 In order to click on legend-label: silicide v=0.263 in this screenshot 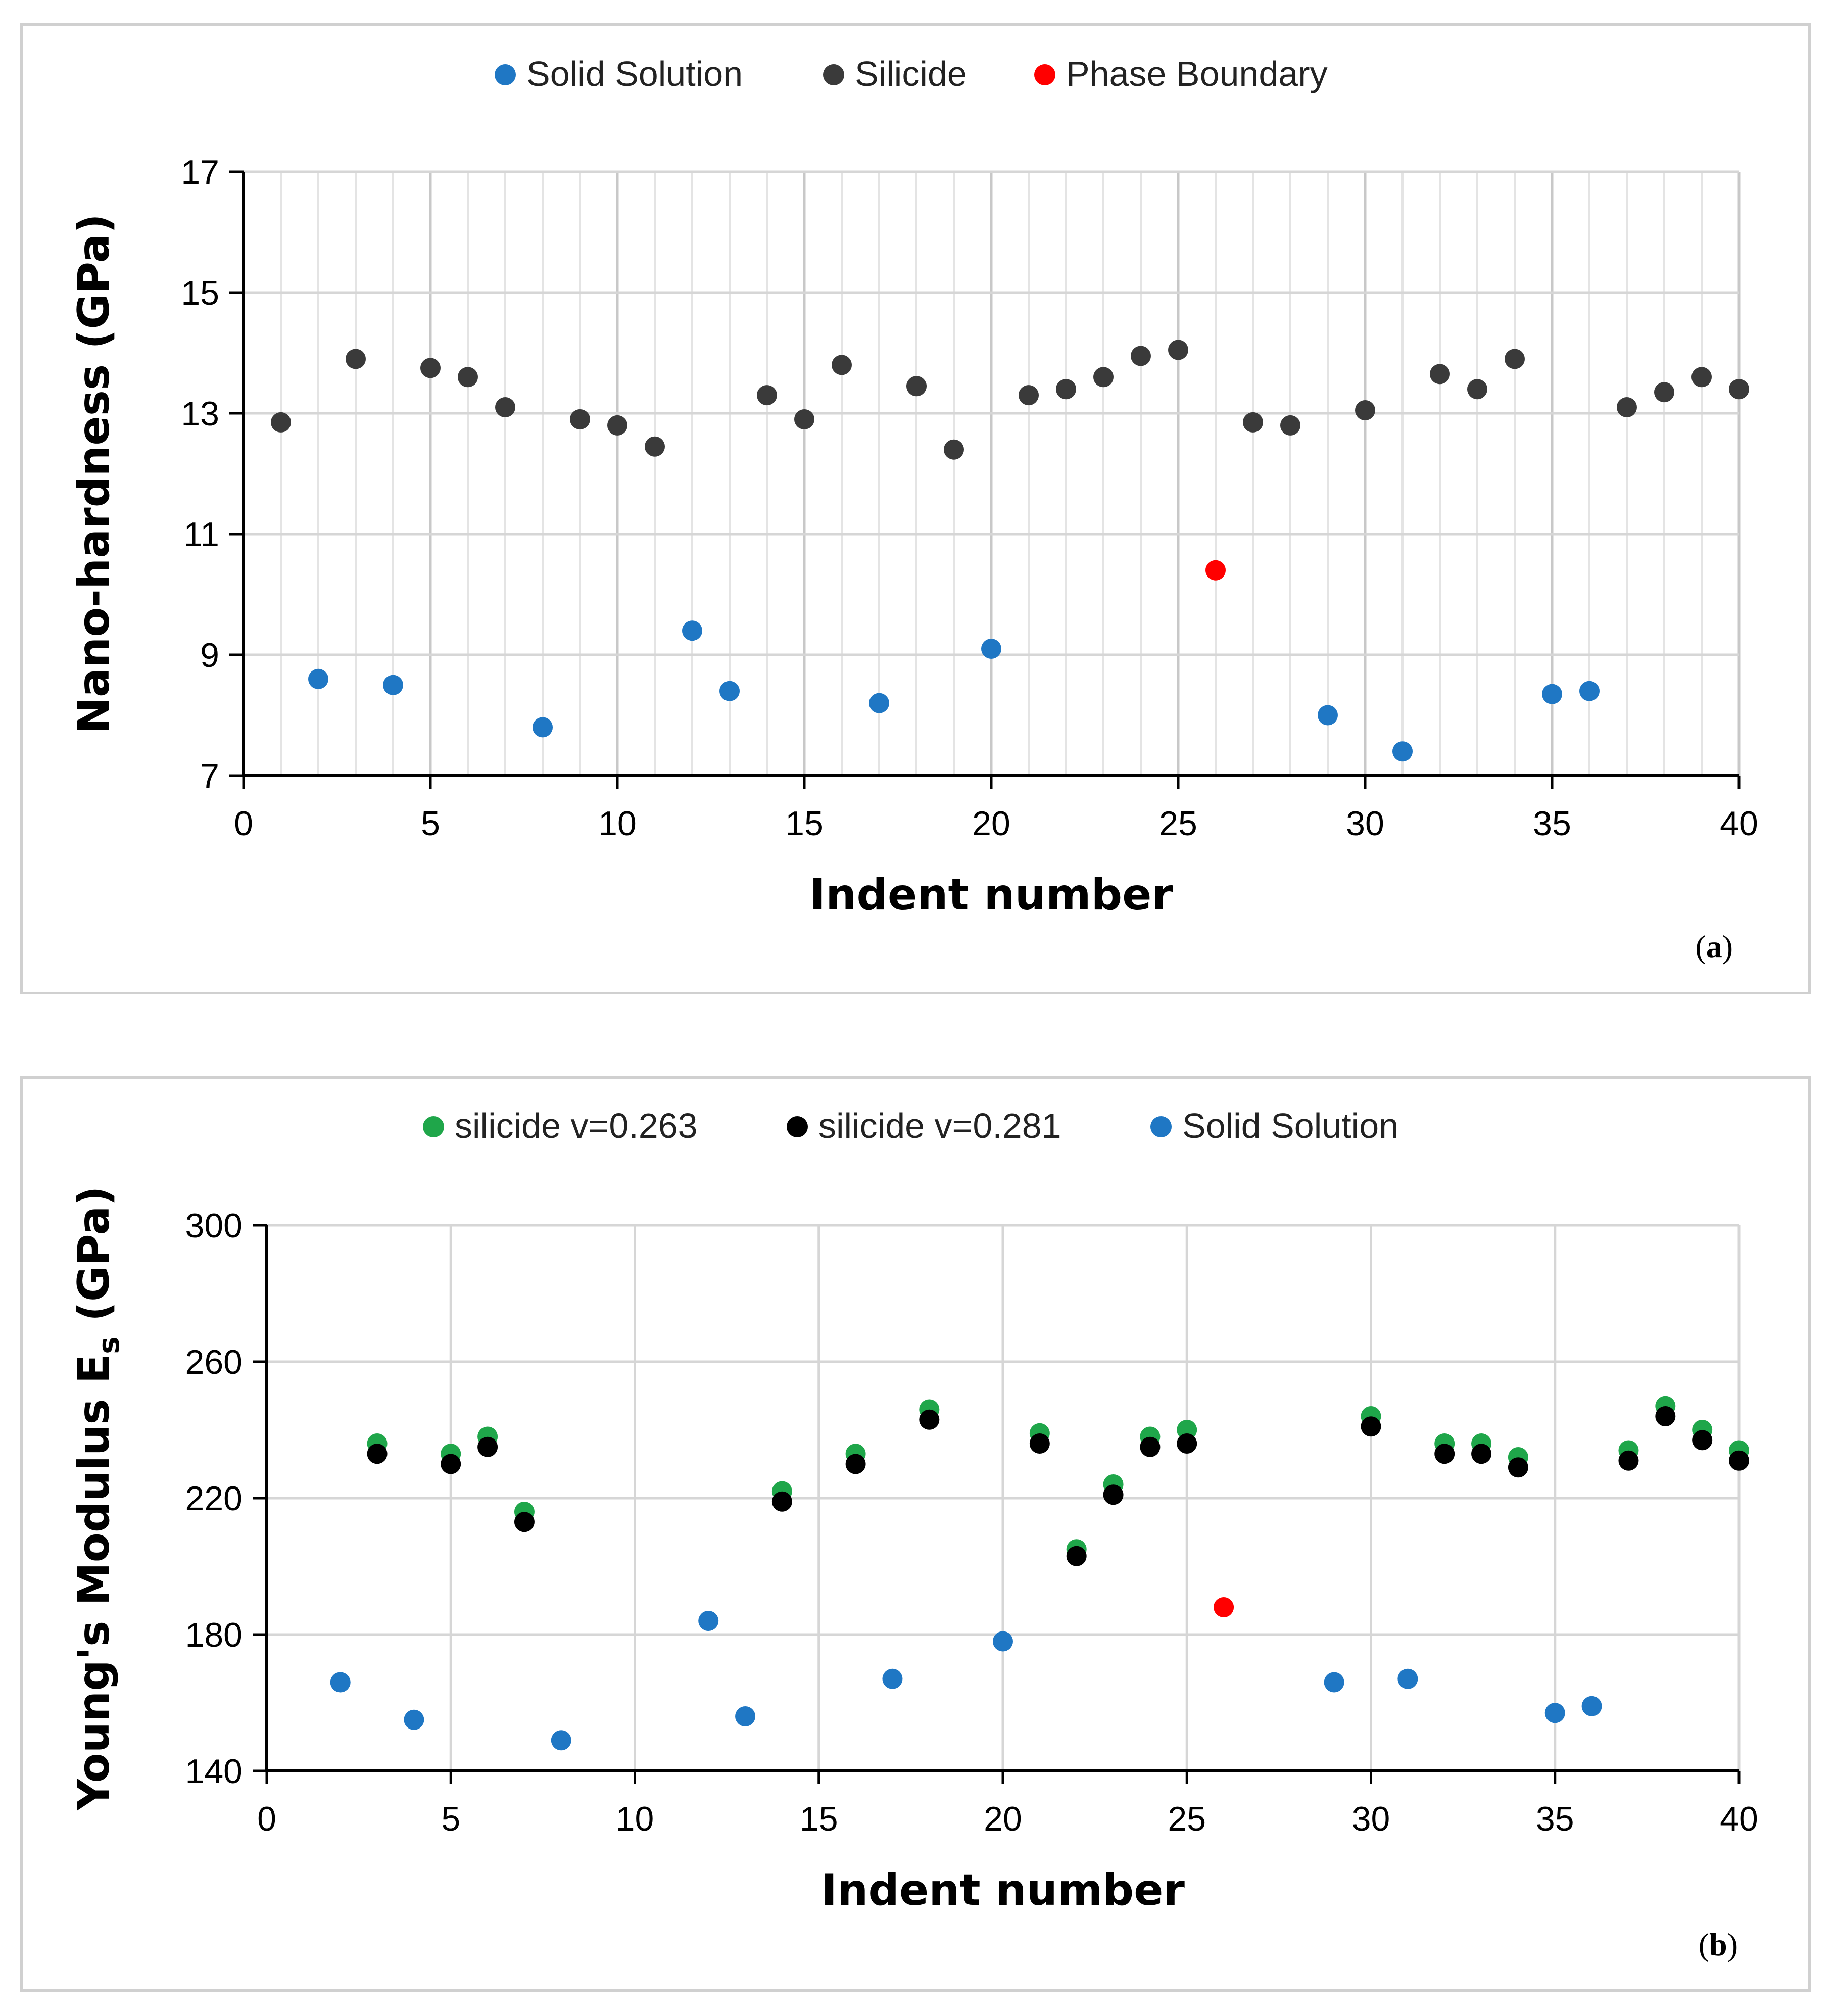, I will do `click(576, 1125)`.